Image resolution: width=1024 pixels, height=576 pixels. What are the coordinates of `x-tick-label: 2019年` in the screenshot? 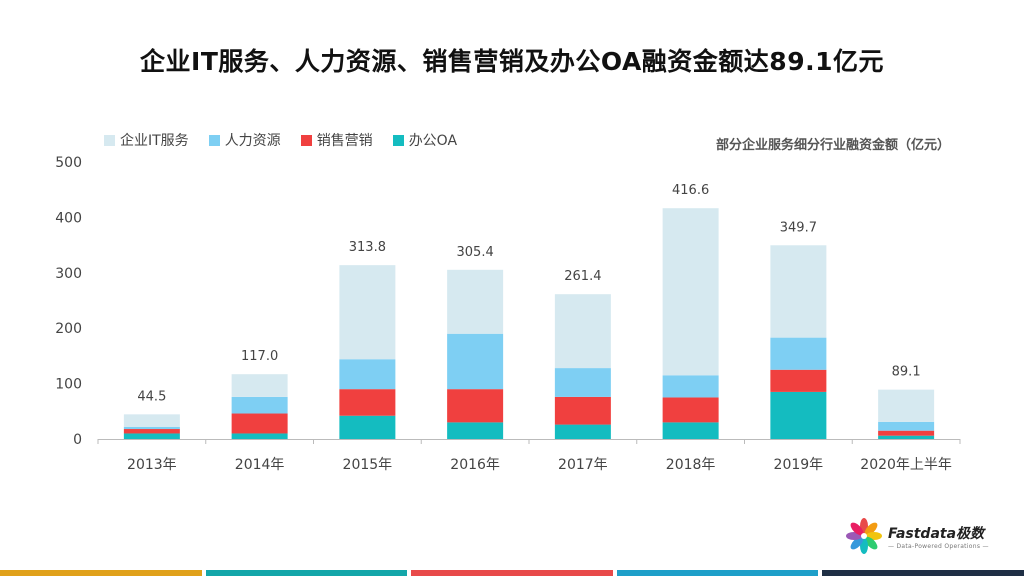 It's located at (799, 465).